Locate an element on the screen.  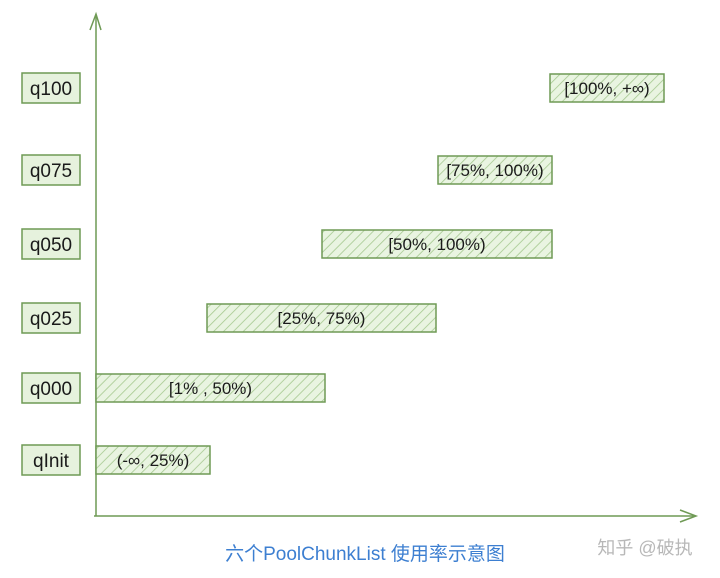
list-row-qinit: qInit (-∞, 25%) is located at coordinates (116, 460).